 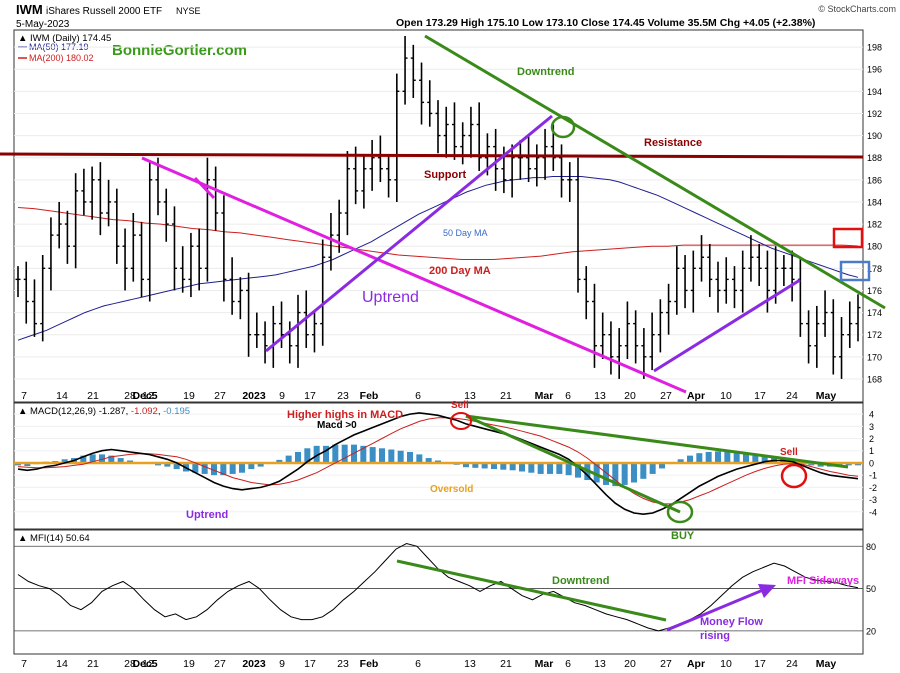 I want to click on ma200-legend: MA(200) 180.02, so click(x=61, y=58).